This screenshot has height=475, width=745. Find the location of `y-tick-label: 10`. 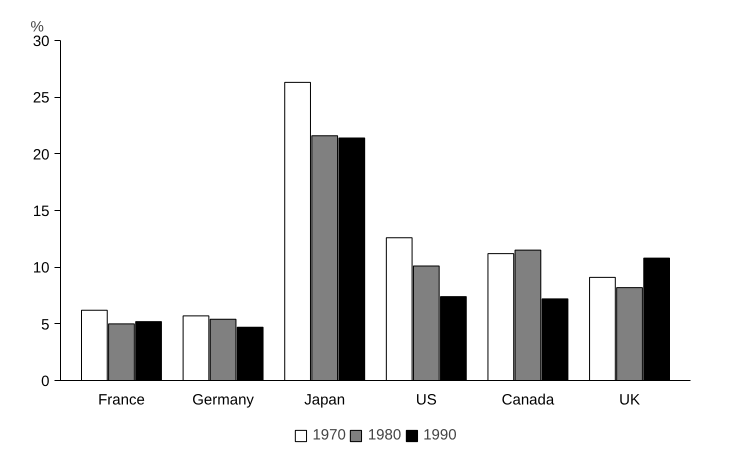

y-tick-label: 10 is located at coordinates (41, 268).